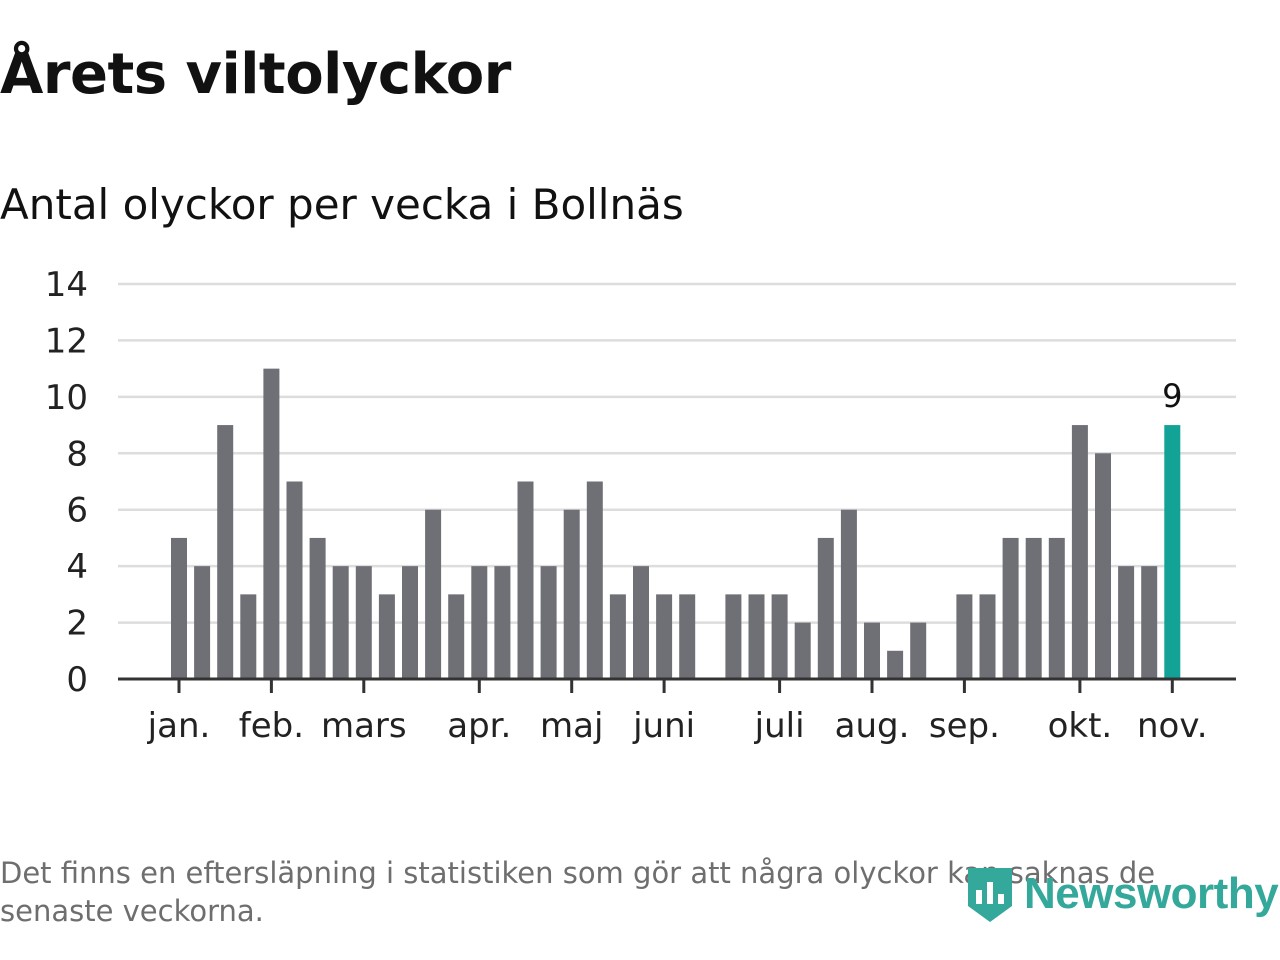 The width and height of the screenshot is (1280, 960). I want to click on chart-subtitle: Antal olyckor per vecka i Bollnäs, so click(342, 204).